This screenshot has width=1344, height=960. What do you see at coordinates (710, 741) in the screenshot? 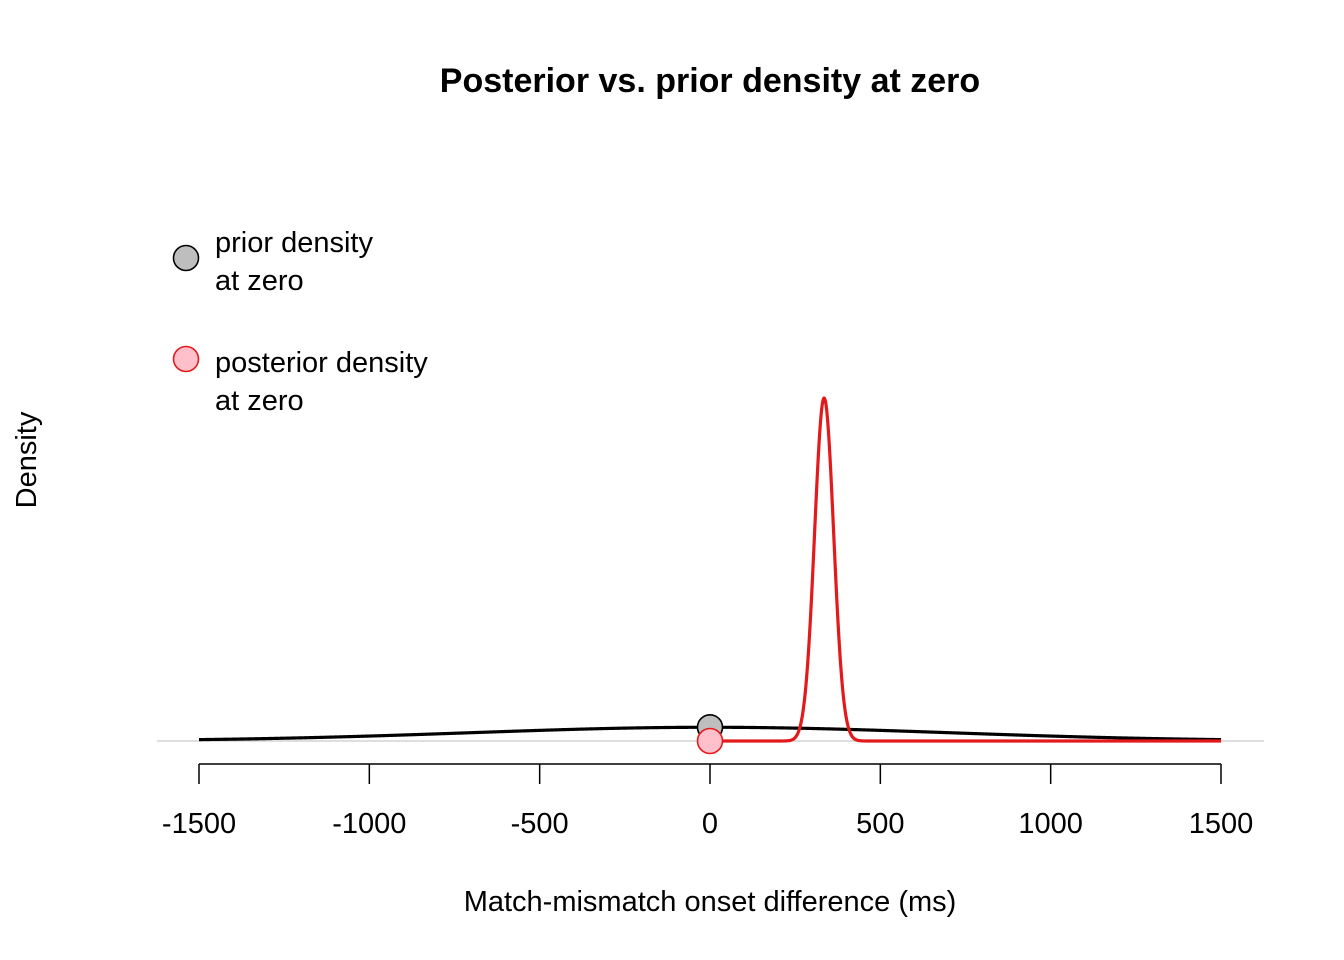
I see `posterior-at-zero-point` at bounding box center [710, 741].